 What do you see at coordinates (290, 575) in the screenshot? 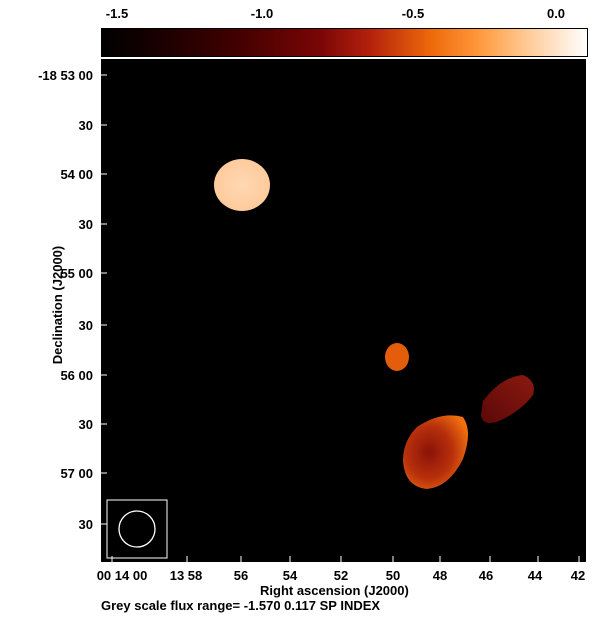
I see `x-tick: 54` at bounding box center [290, 575].